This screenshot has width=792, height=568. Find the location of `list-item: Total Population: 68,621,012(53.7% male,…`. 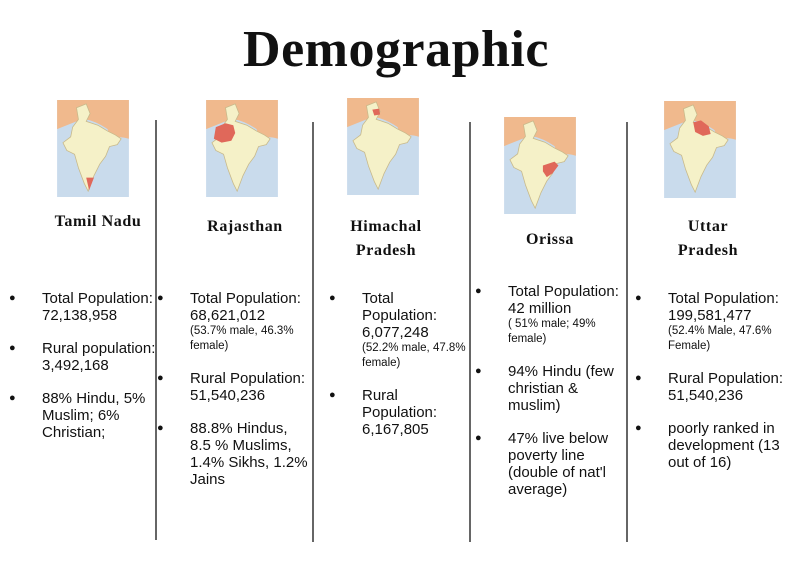

list-item: Total Population: 68,621,012(53.7% male,… is located at coordinates (233, 322).